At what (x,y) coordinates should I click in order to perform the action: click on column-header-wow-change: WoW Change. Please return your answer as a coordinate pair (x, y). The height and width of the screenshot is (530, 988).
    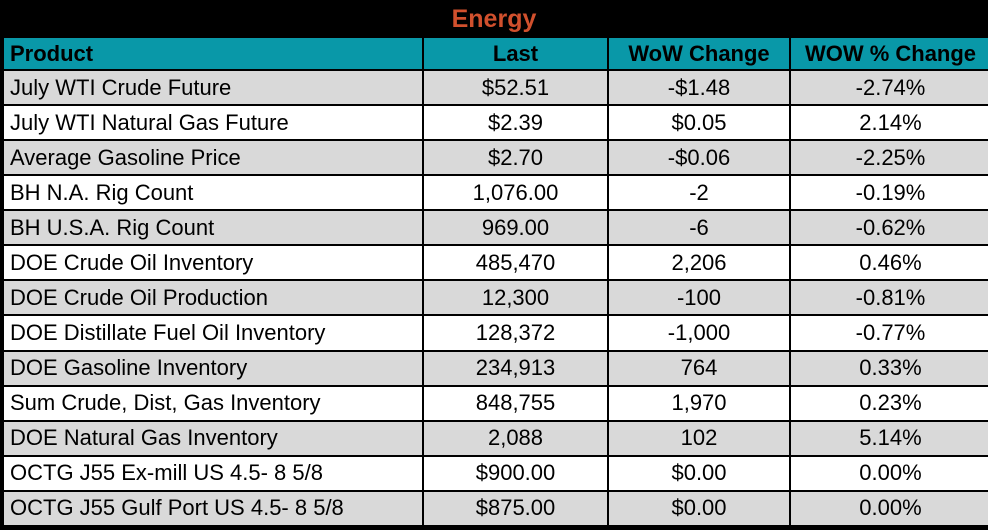
    Looking at the image, I should click on (699, 53).